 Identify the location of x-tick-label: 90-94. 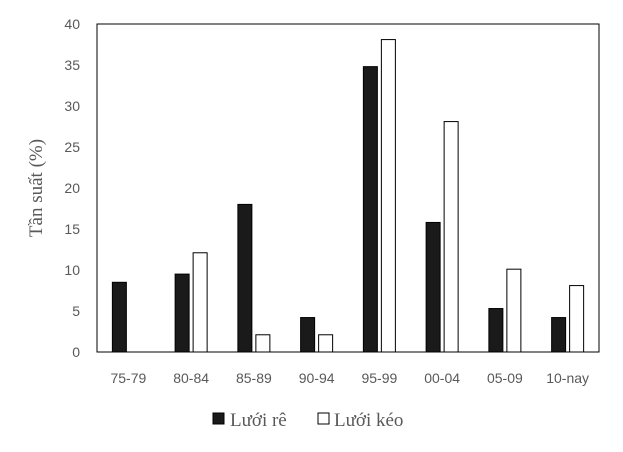
(317, 378).